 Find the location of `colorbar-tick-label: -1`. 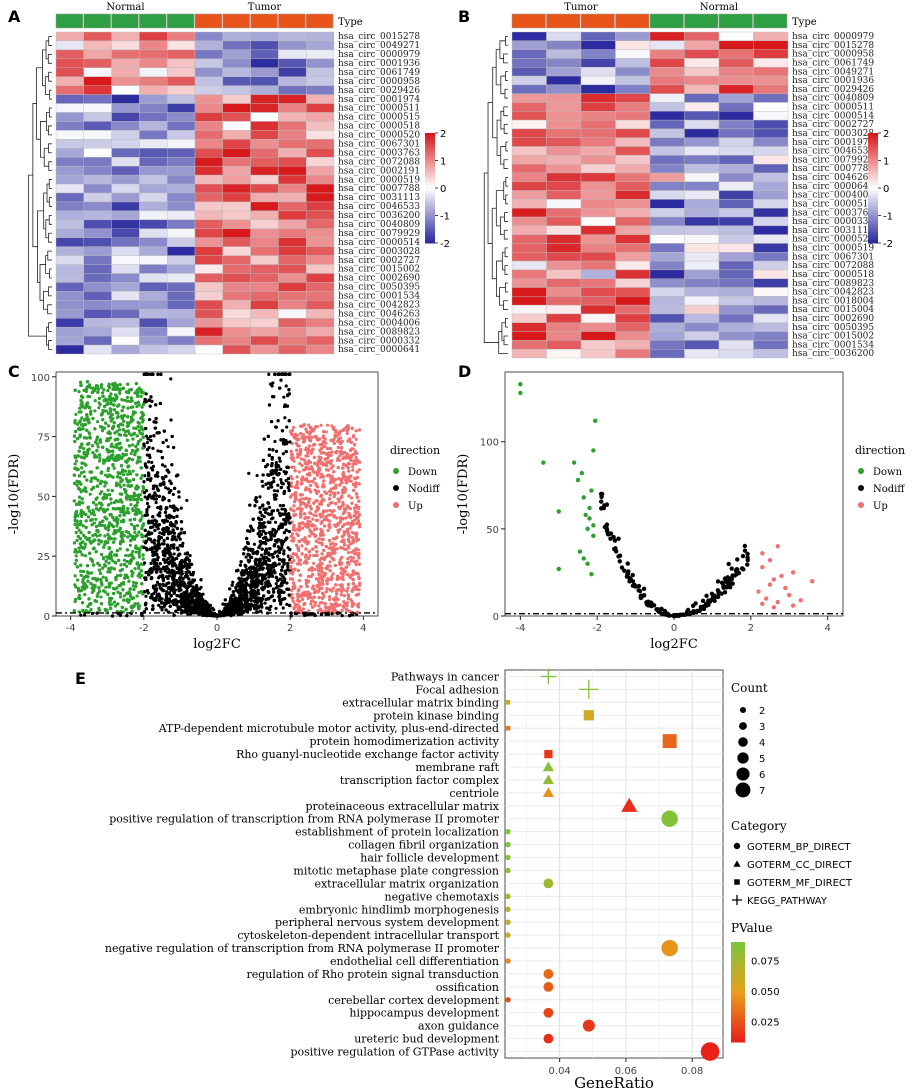

colorbar-tick-label: -1 is located at coordinates (445, 217).